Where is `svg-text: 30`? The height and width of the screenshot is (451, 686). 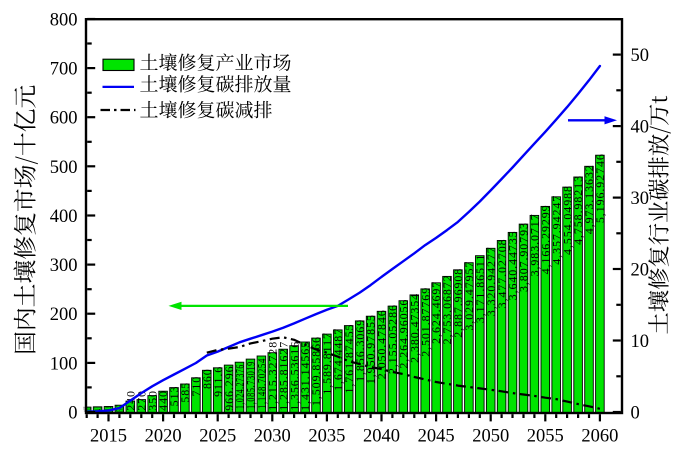 svg-text: 30 is located at coordinates (640, 199).